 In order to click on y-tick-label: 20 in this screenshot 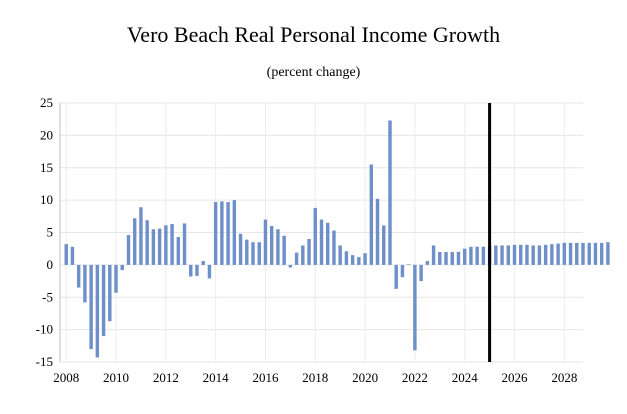, I will do `click(46, 134)`.